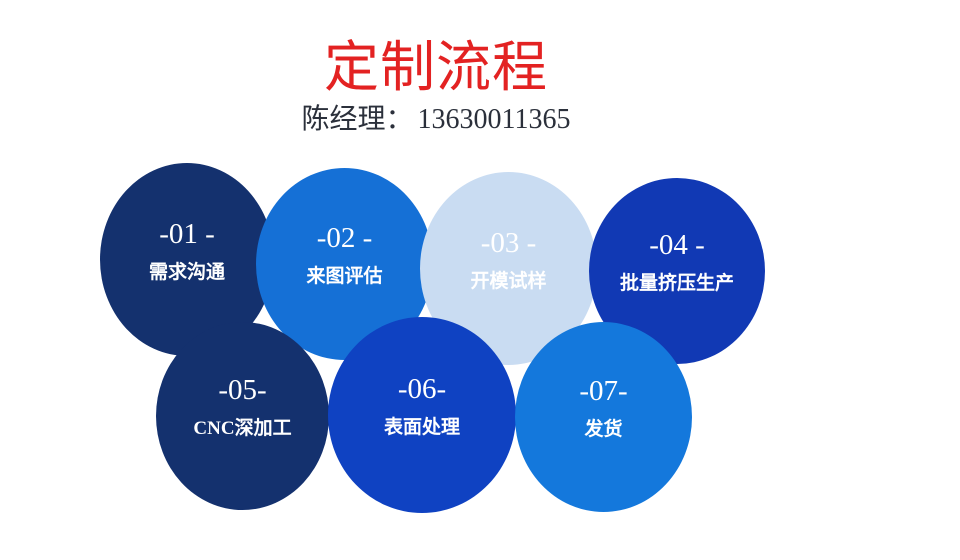 The height and width of the screenshot is (560, 960). Describe the element at coordinates (677, 245) in the screenshot. I see `step-number: -04 -` at that location.